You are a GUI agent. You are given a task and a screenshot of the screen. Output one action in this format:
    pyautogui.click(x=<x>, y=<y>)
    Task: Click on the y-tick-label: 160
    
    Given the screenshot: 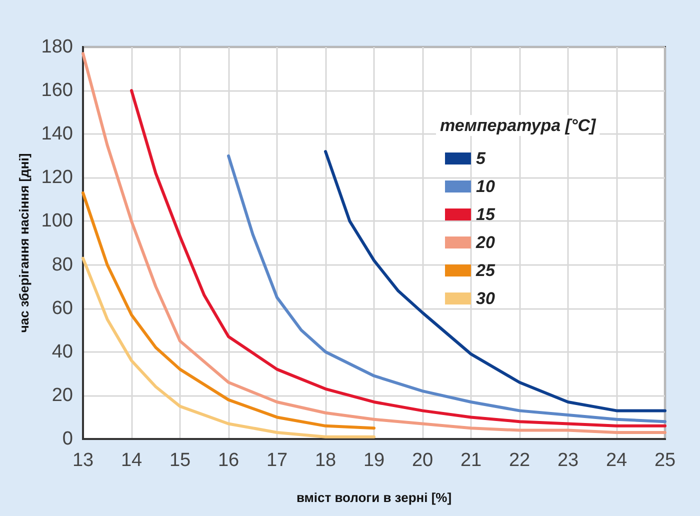 What is the action you would take?
    pyautogui.click(x=57, y=91)
    